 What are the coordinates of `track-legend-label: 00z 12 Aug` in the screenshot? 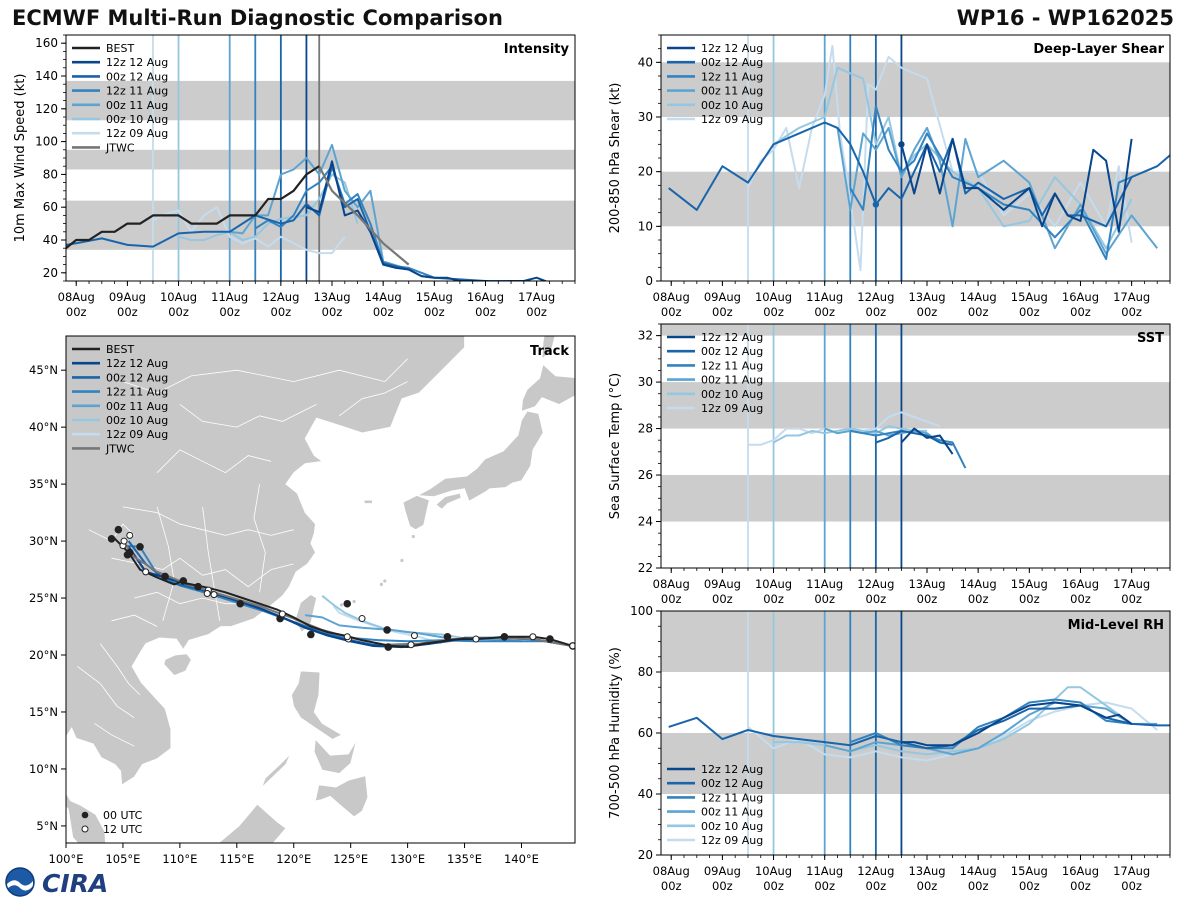 It's located at (137, 377).